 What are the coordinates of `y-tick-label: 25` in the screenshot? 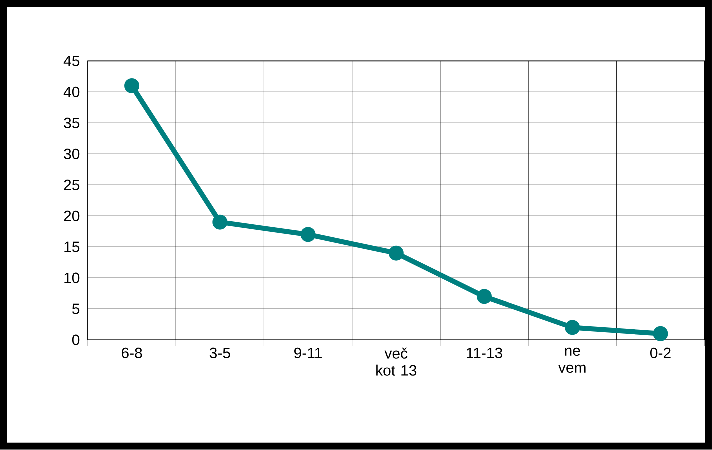 It's located at (72, 185).